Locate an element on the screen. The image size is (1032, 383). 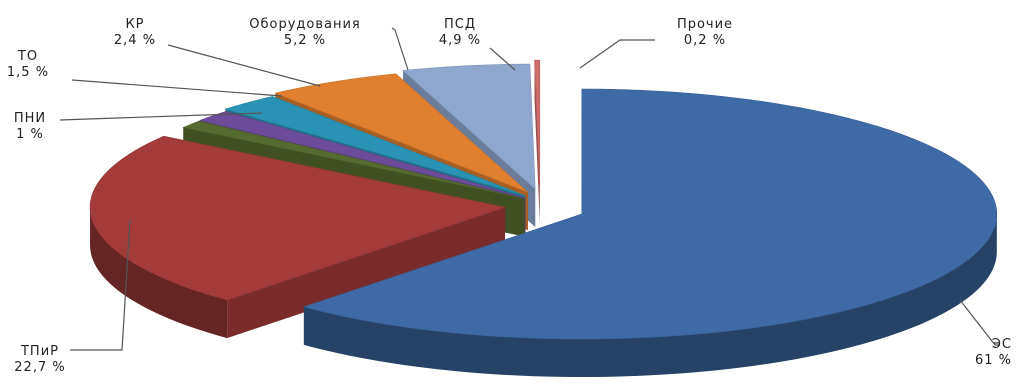
leader-КР is located at coordinates (244, 65).